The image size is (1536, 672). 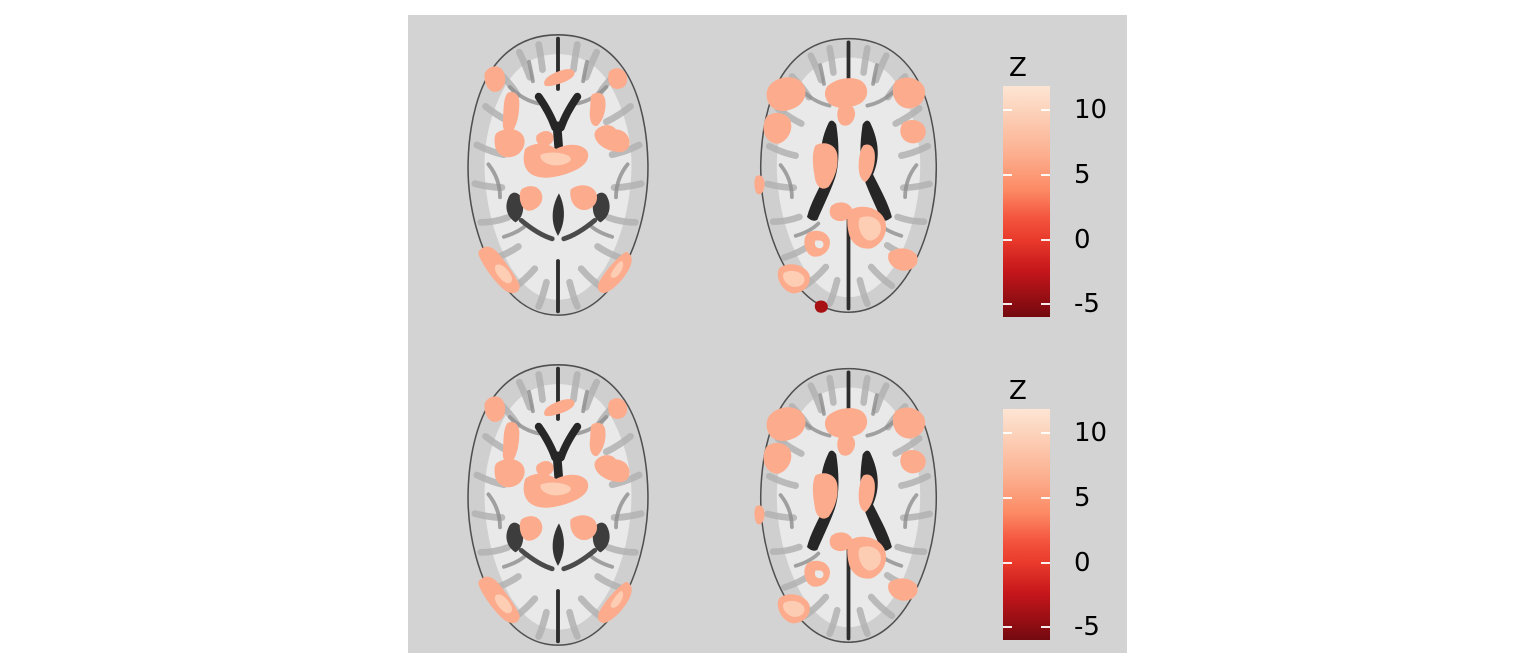 I want to click on colorbar-top-title: Z, so click(x=1018, y=68).